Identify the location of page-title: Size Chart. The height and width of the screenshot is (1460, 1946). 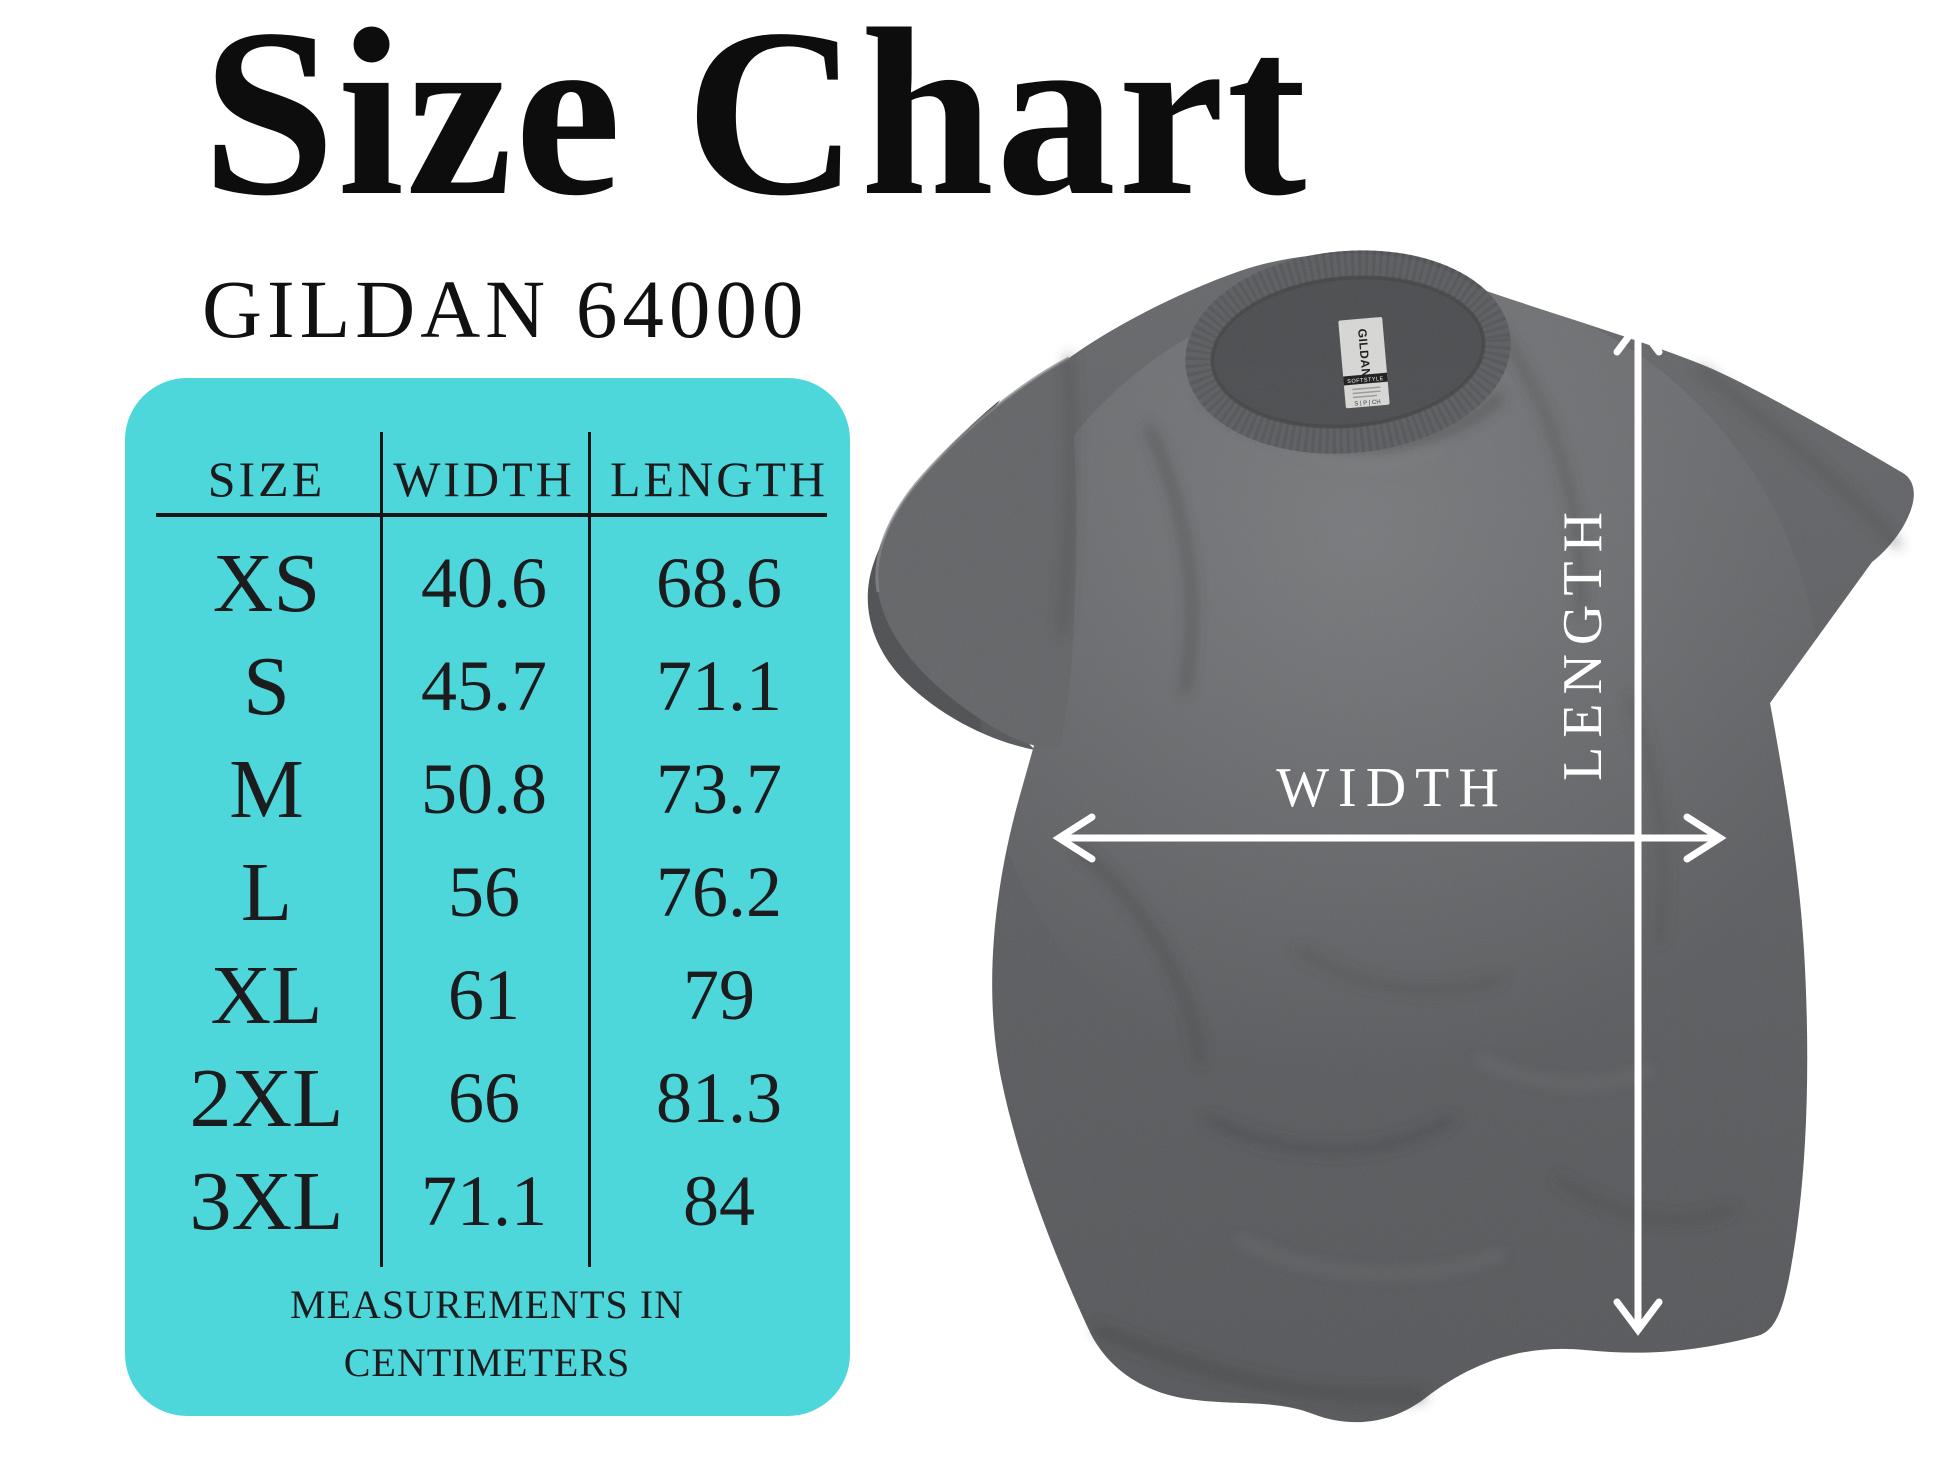
(755, 122).